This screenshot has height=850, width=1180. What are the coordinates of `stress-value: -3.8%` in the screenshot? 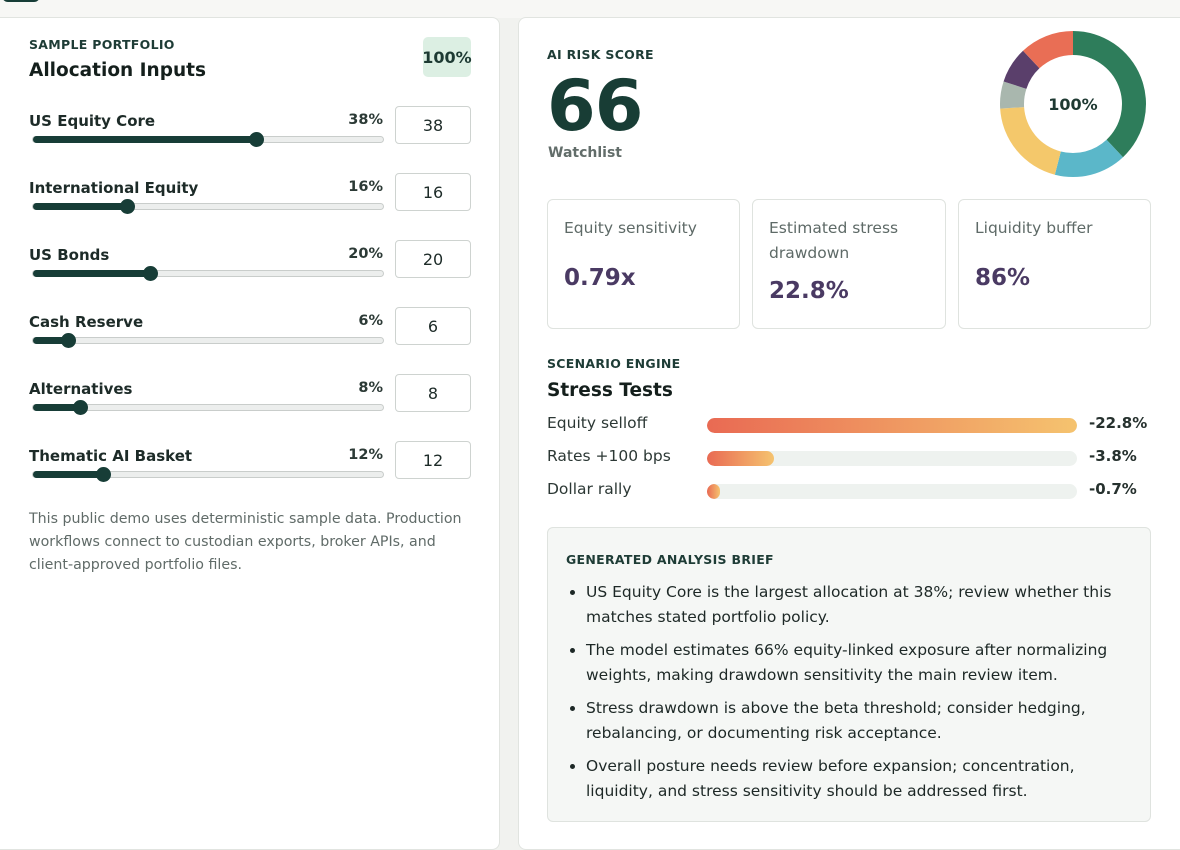 It's located at (1113, 456).